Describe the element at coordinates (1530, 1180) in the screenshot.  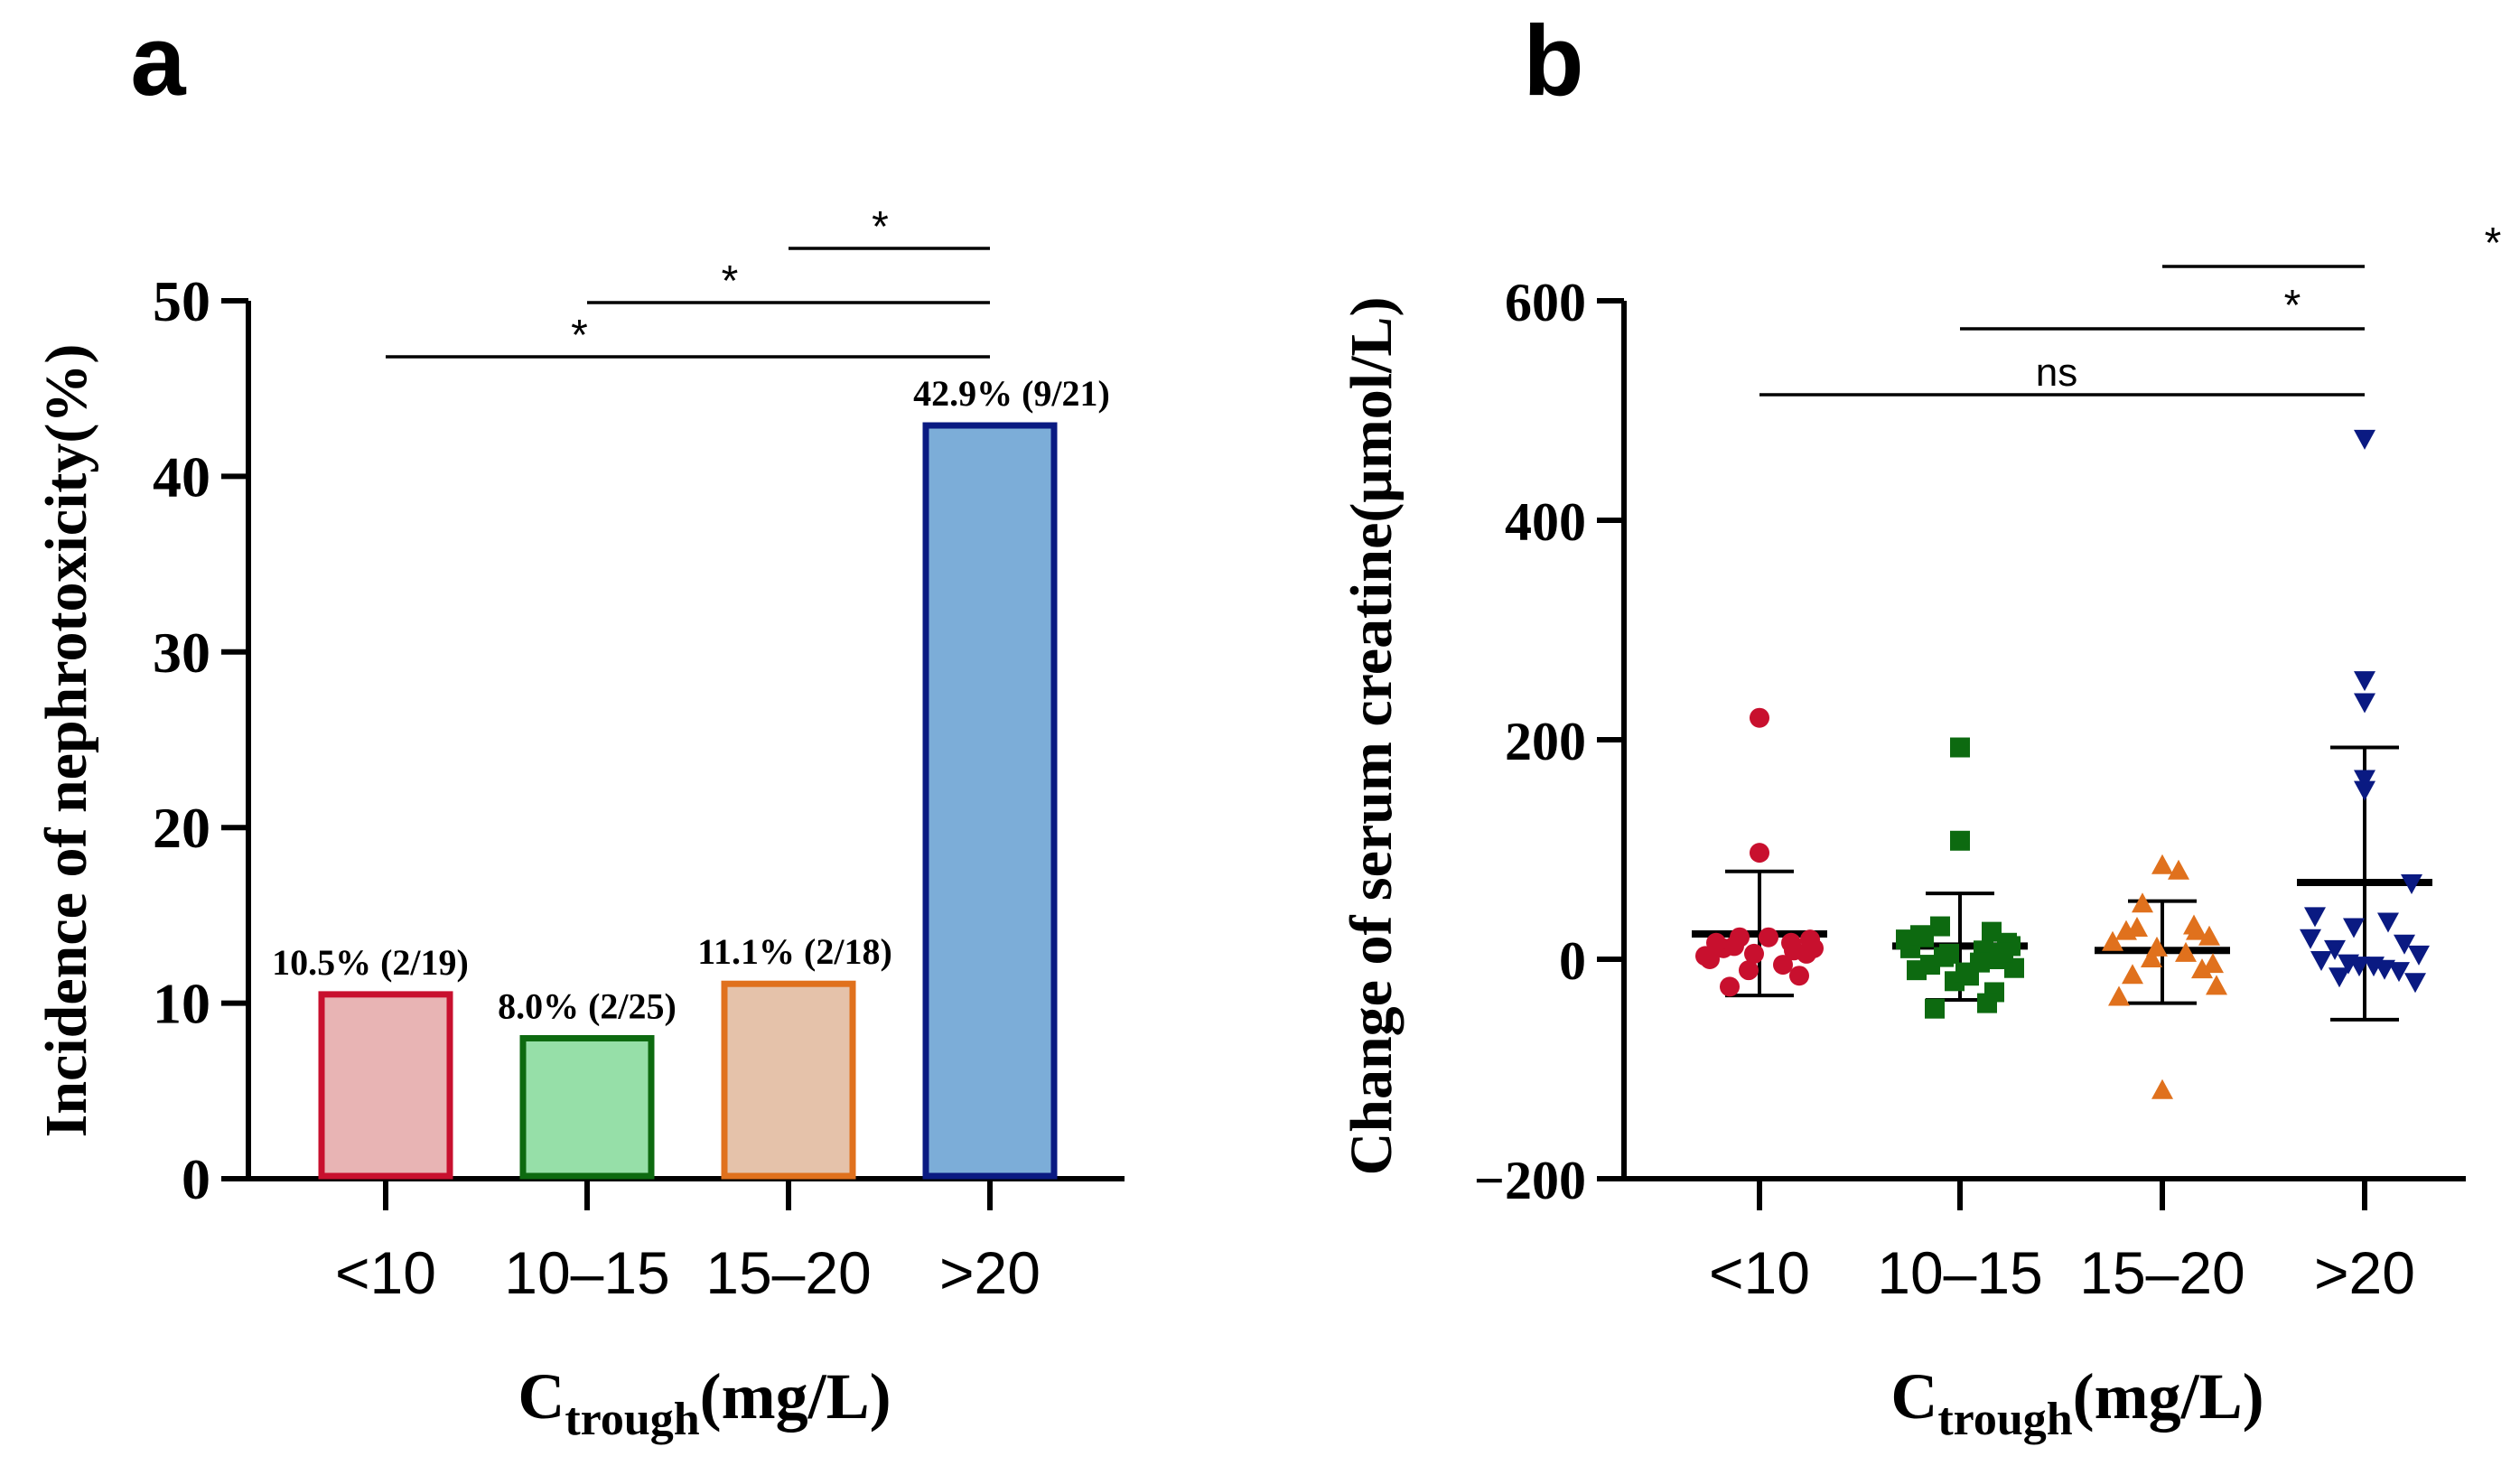
I see `y-tick-label: −200` at that location.